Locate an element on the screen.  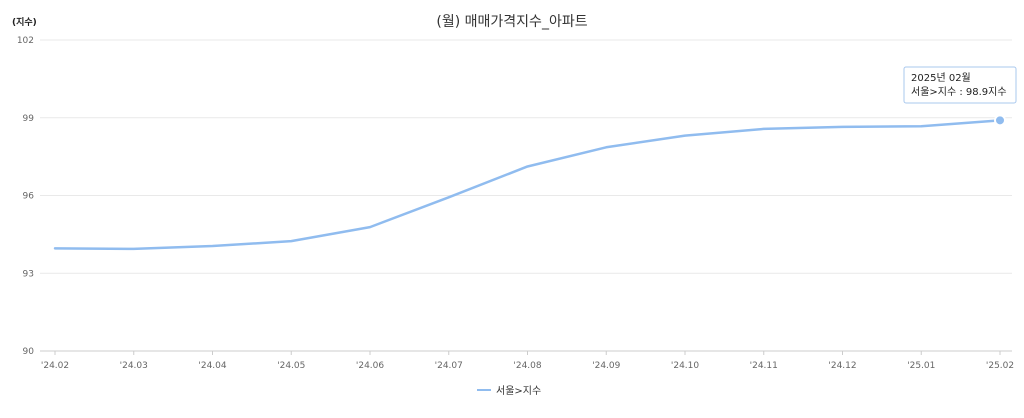
x-tick-label: '25.02 is located at coordinates (1000, 366).